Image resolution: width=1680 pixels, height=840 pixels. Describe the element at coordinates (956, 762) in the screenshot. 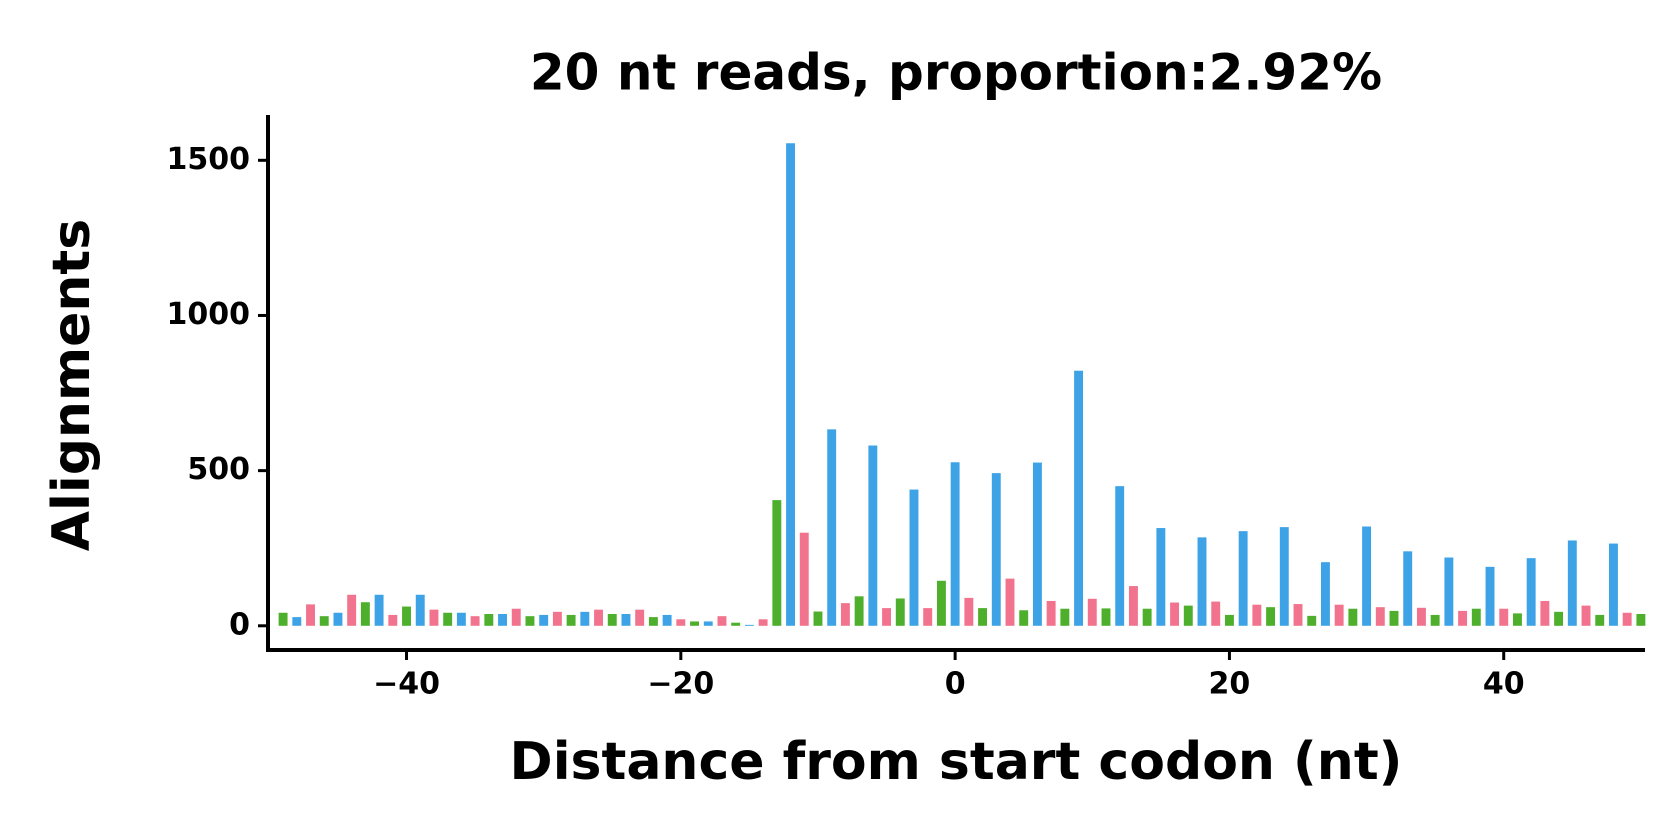

I see `x-axis-label: Distance from start codon (nt)` at that location.